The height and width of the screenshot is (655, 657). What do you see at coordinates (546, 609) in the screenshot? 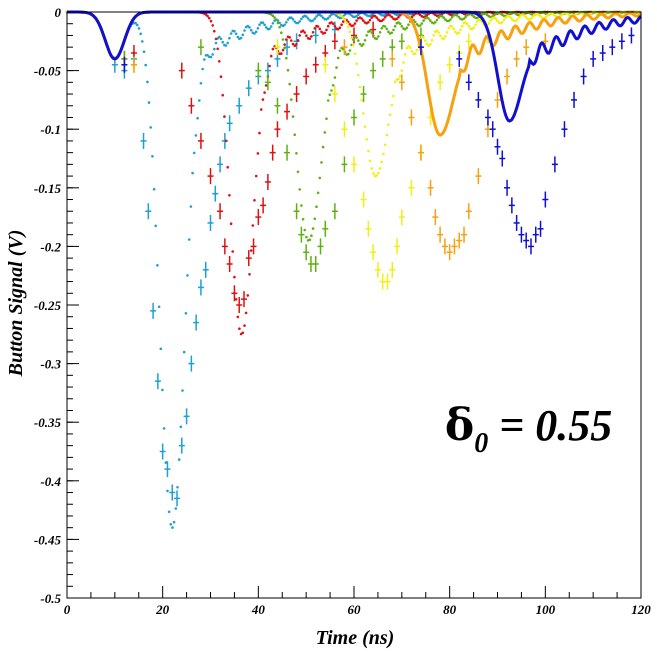
I see `x-tick-label: 100` at bounding box center [546, 609].